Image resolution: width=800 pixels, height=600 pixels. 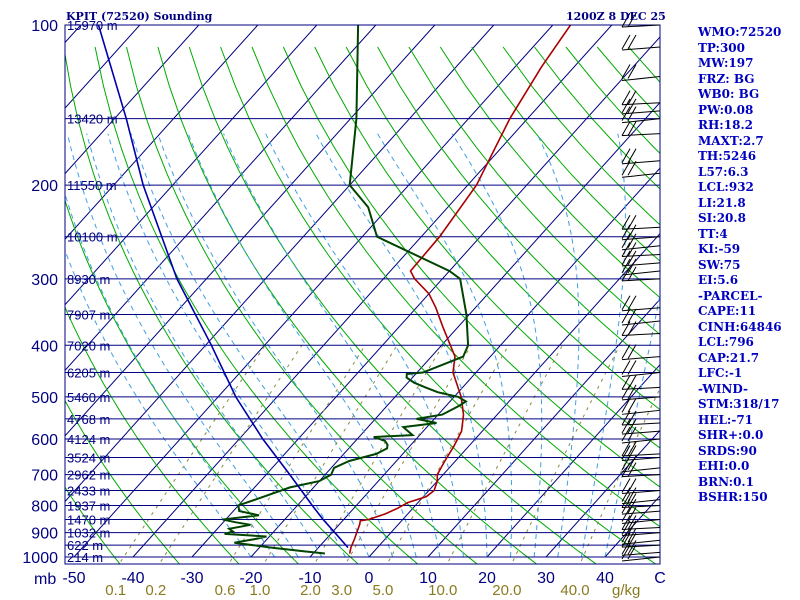 I want to click on sounding-index-line: KI:-59, so click(x=719, y=249).